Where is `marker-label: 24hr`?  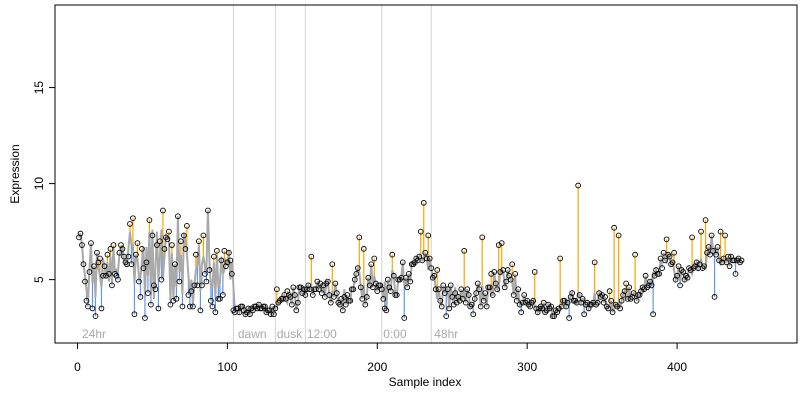
marker-label: 24hr is located at coordinates (94, 334).